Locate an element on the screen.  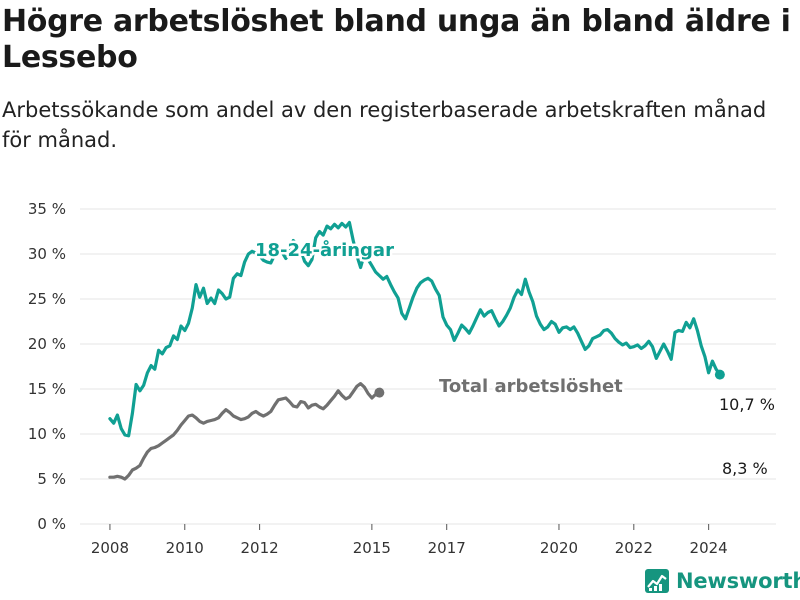
x-tick-label: 2008 is located at coordinates (110, 548).